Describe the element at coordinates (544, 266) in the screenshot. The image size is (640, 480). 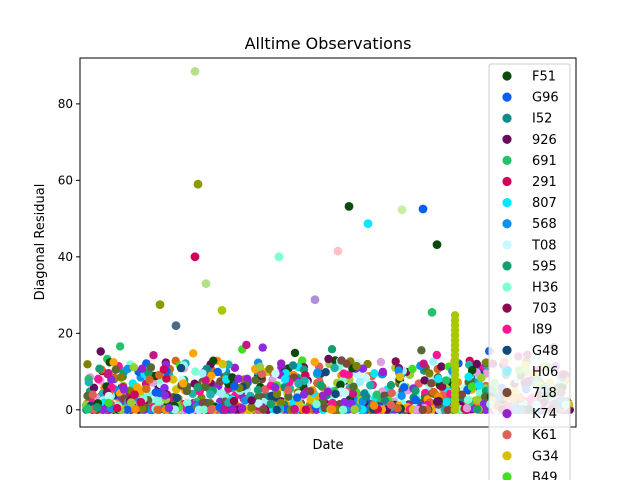
I see `legend-label: 595` at that location.